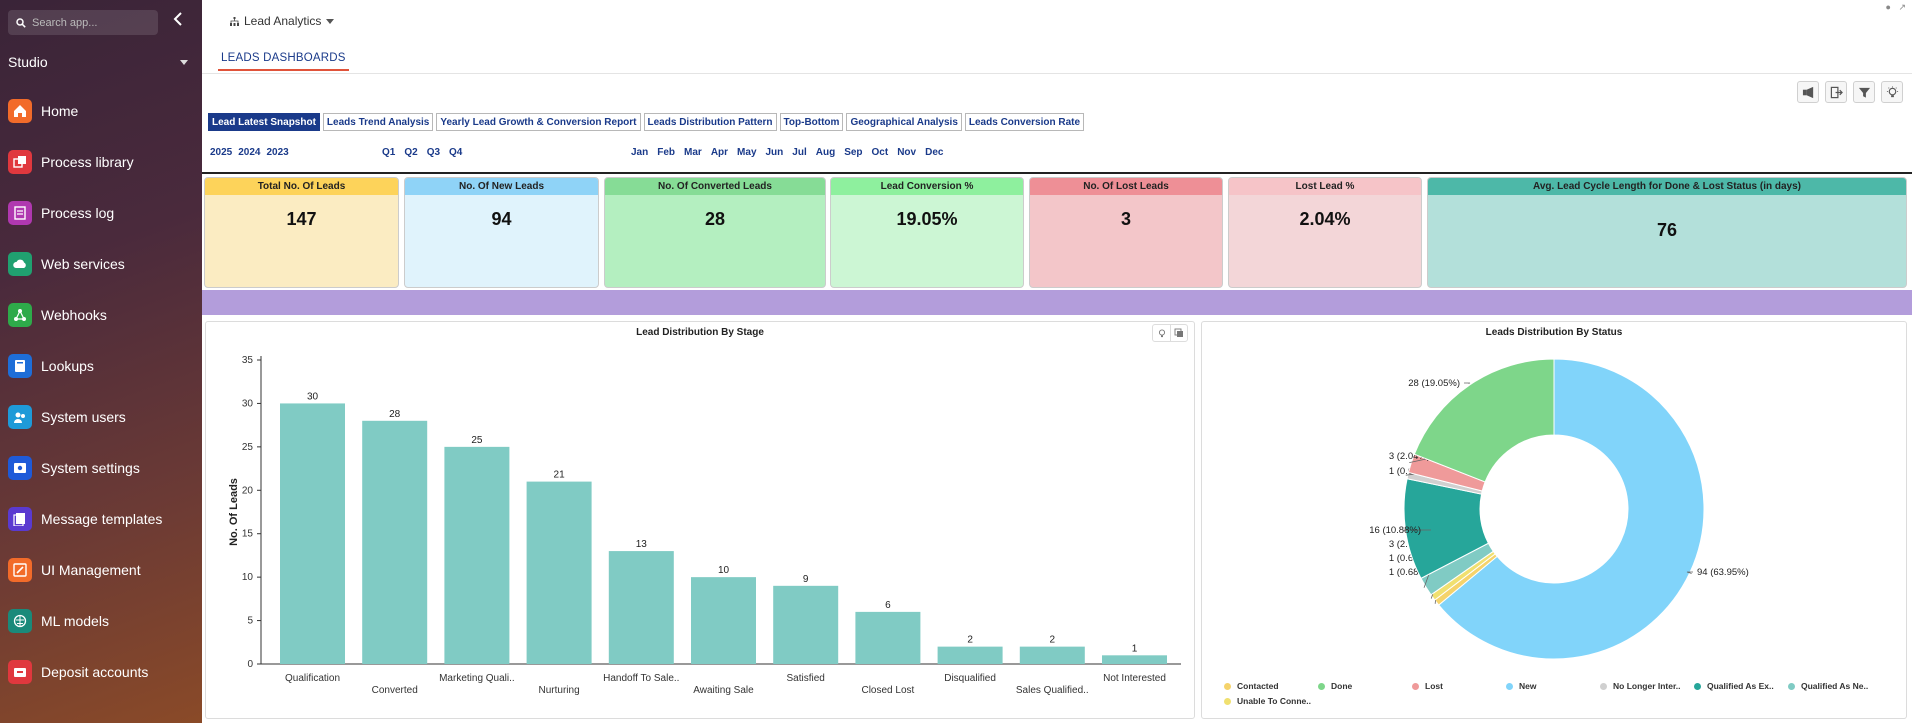  I want to click on announce-button, so click(1808, 92).